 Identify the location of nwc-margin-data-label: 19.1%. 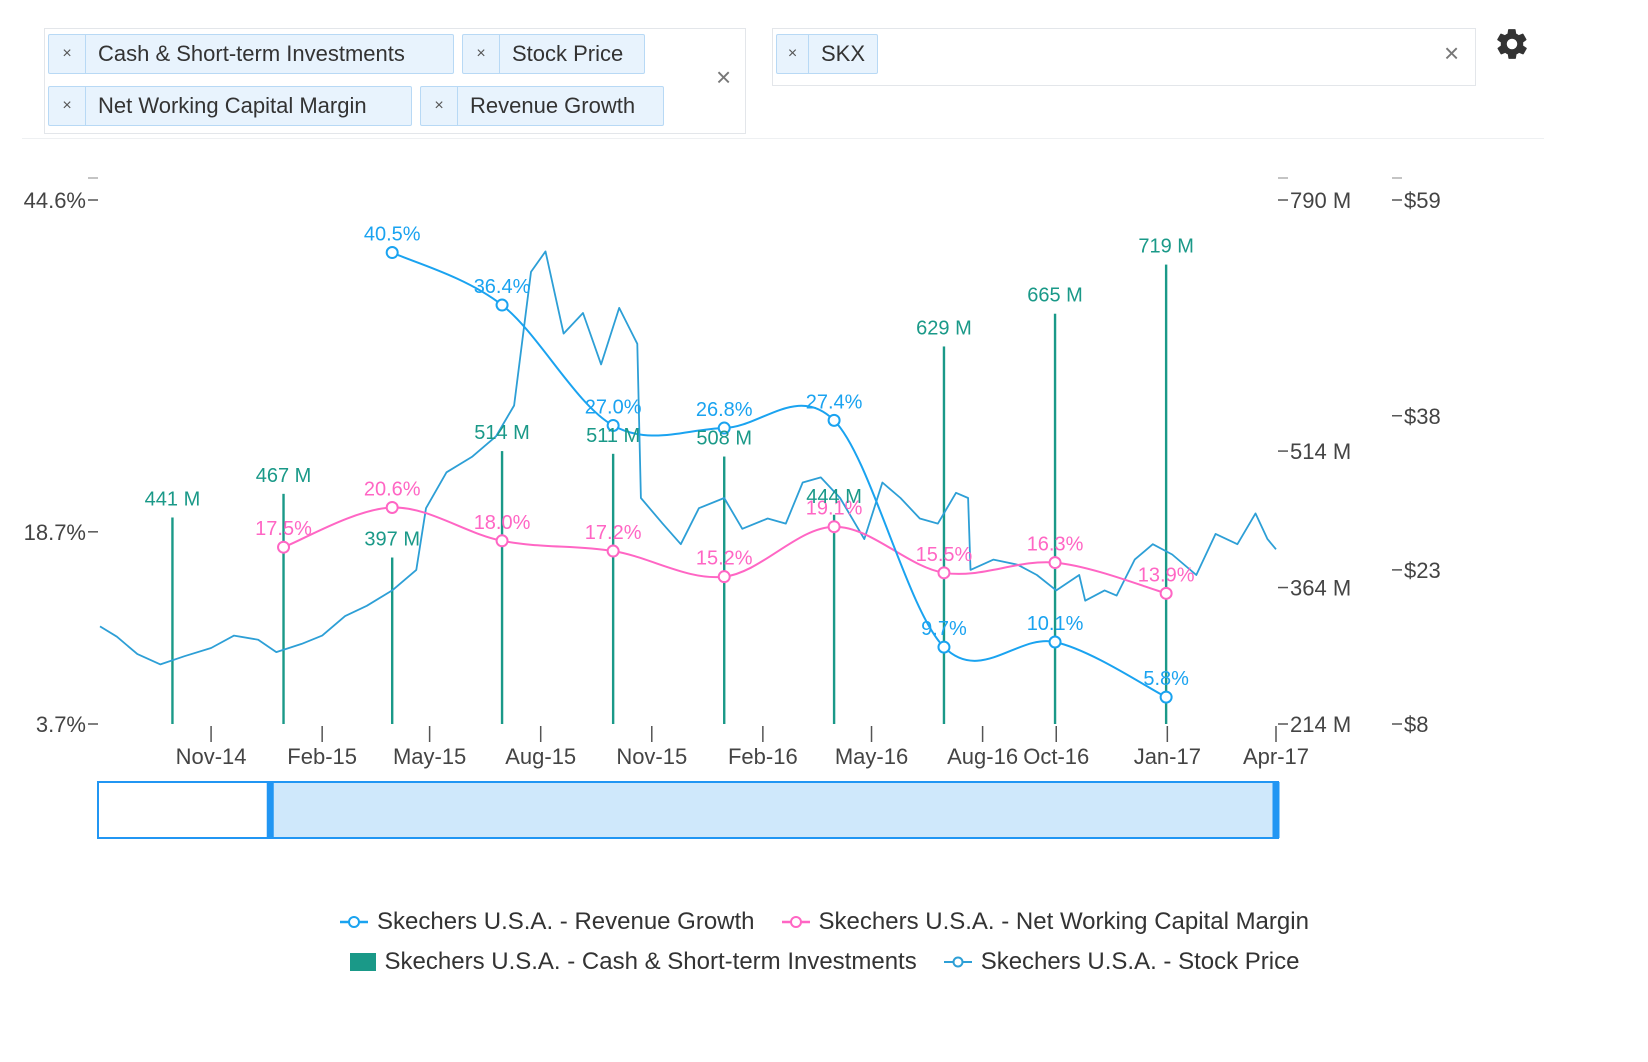
(834, 509).